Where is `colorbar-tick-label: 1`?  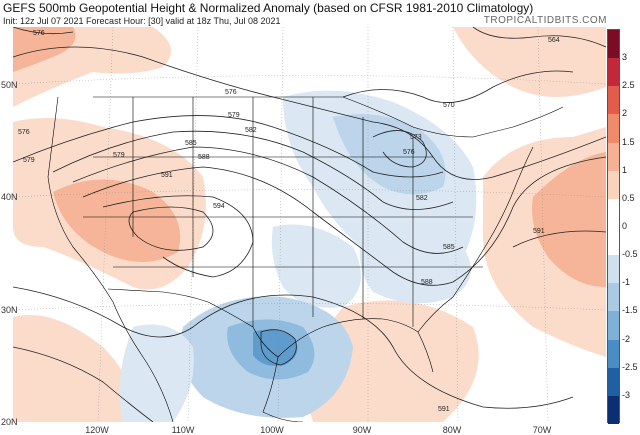 colorbar-tick-label: 1 is located at coordinates (625, 169).